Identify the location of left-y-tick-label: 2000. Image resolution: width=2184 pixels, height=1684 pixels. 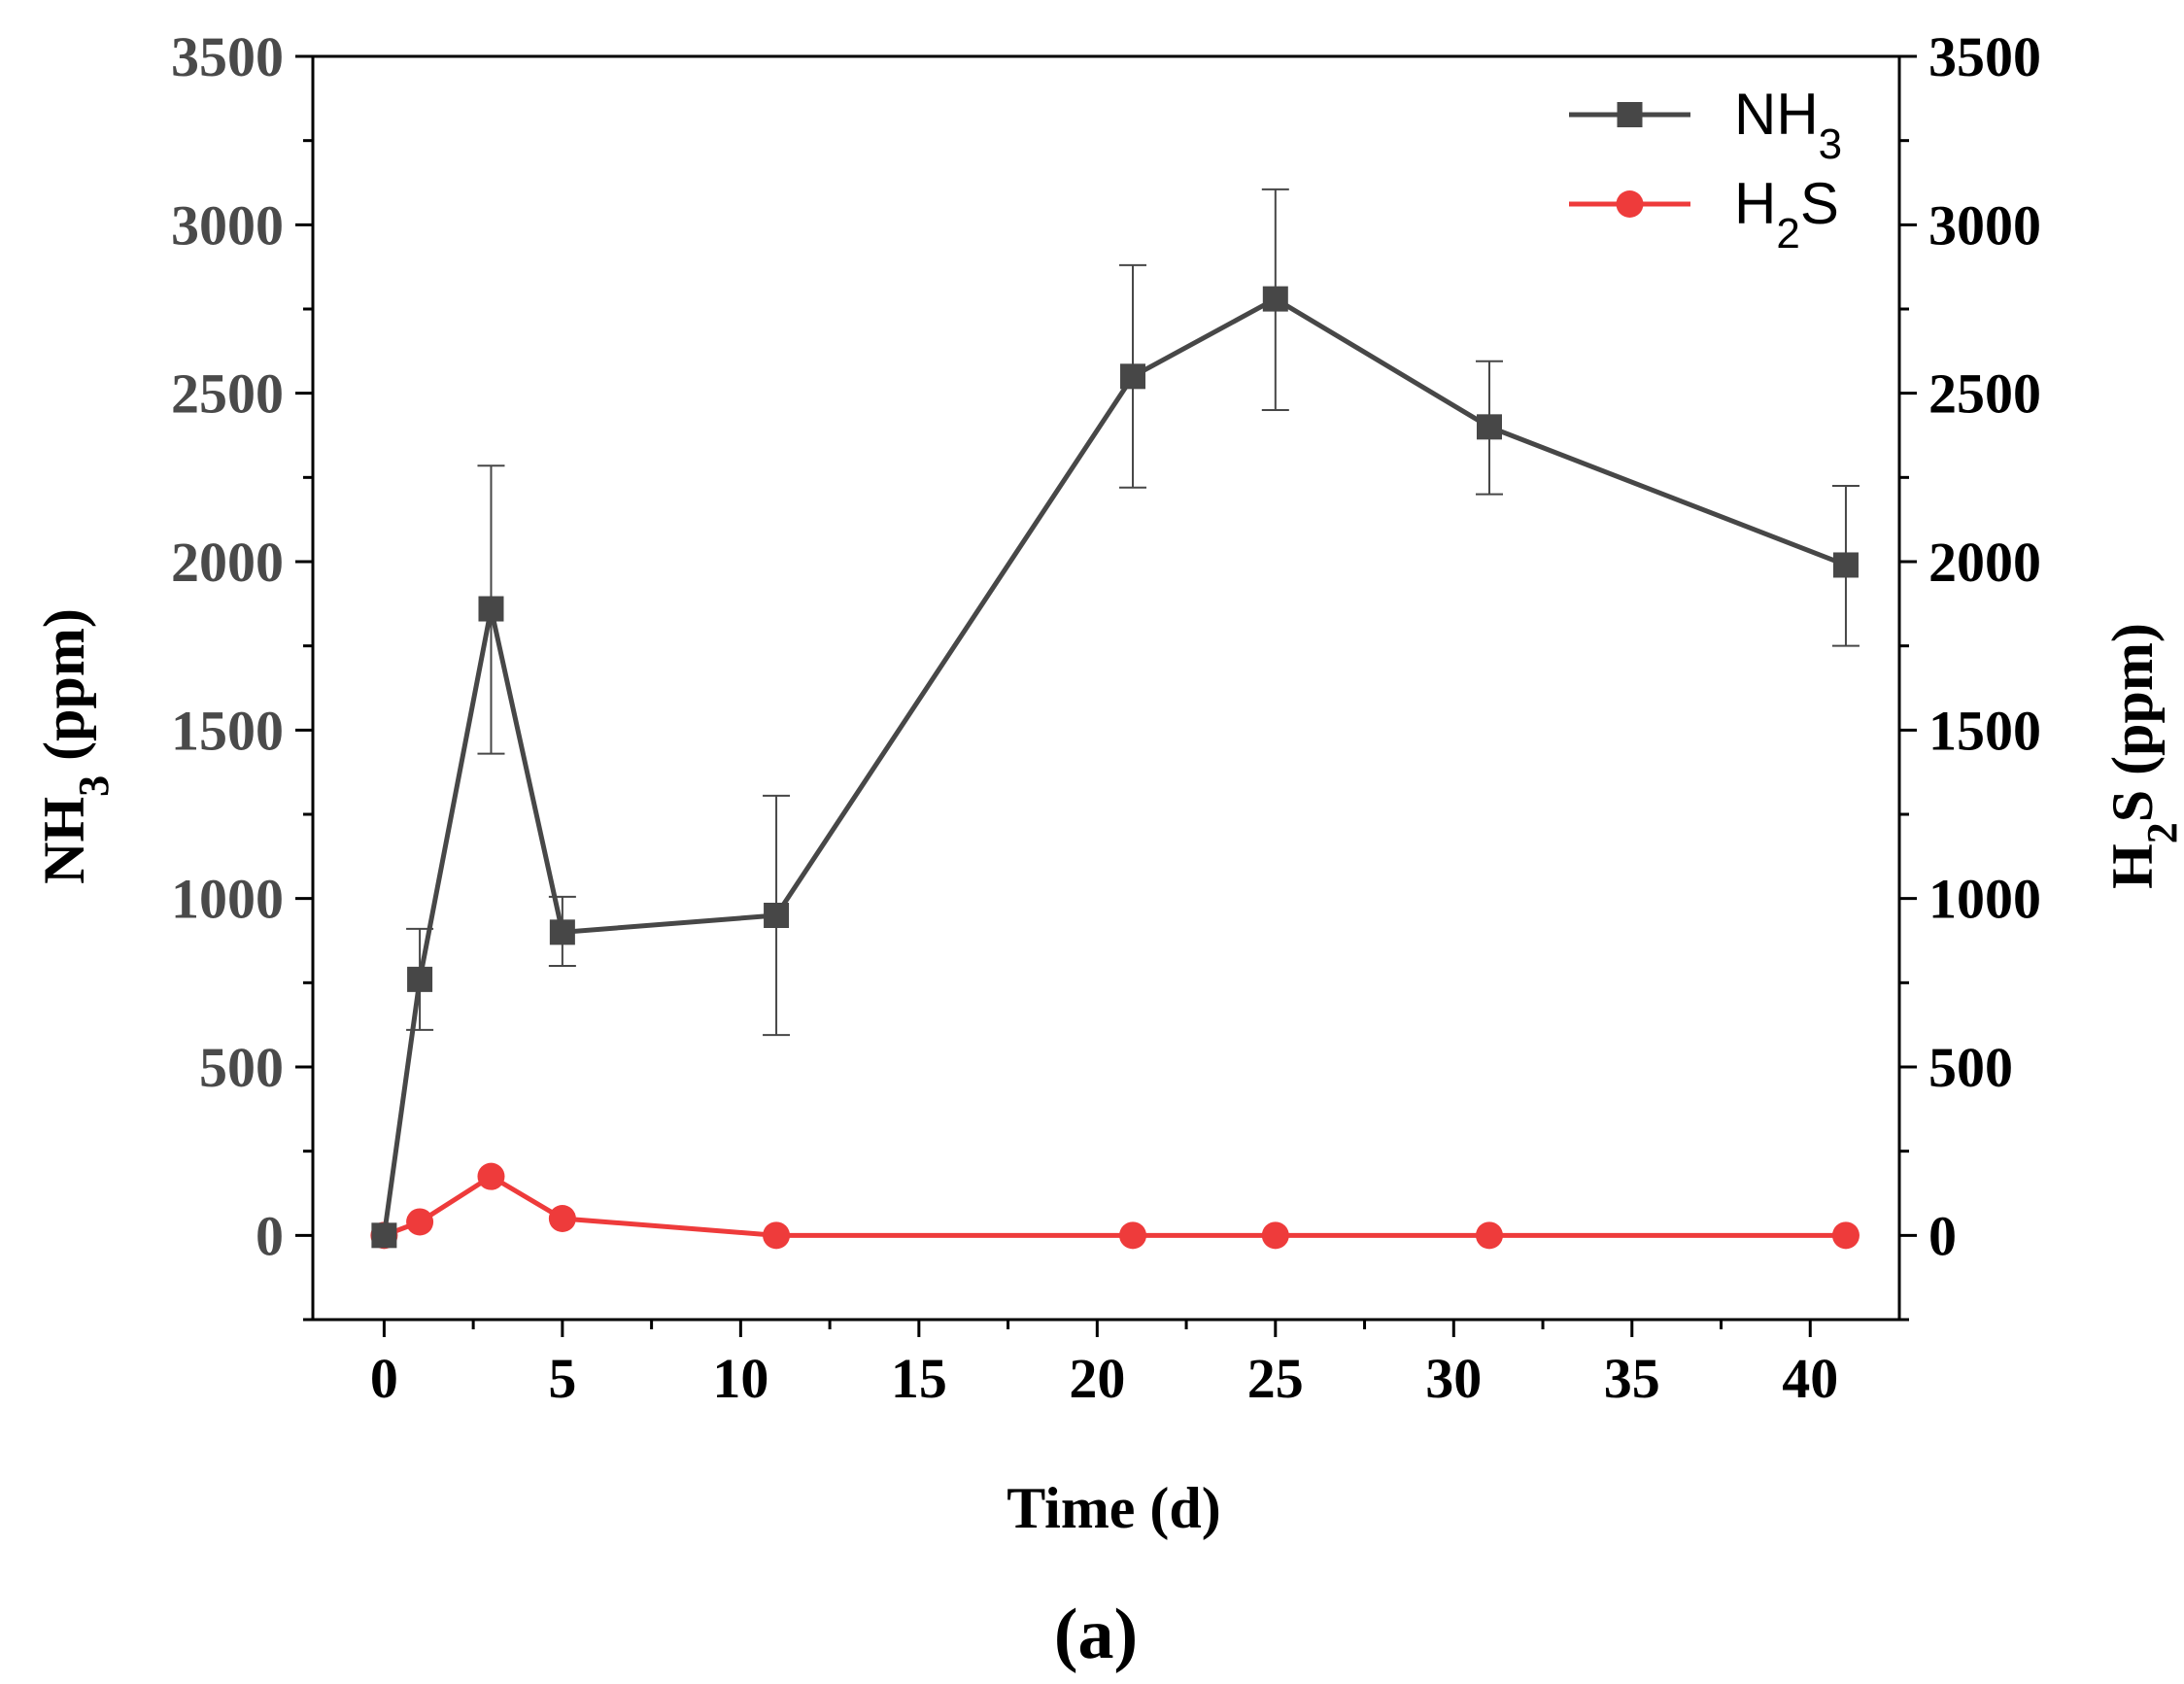
(227, 562).